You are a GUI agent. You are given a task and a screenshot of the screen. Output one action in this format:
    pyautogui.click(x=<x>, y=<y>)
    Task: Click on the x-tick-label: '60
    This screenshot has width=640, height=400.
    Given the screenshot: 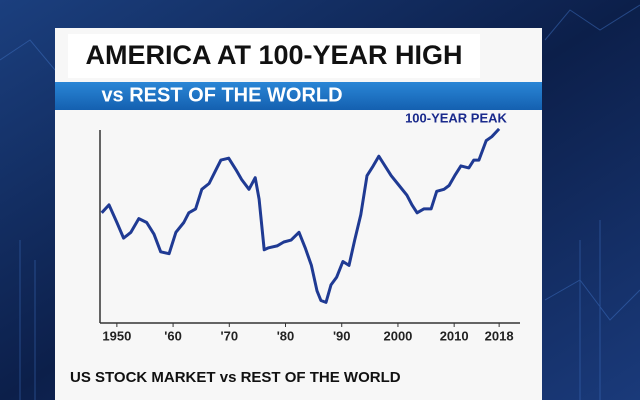 What is the action you would take?
    pyautogui.click(x=173, y=335)
    